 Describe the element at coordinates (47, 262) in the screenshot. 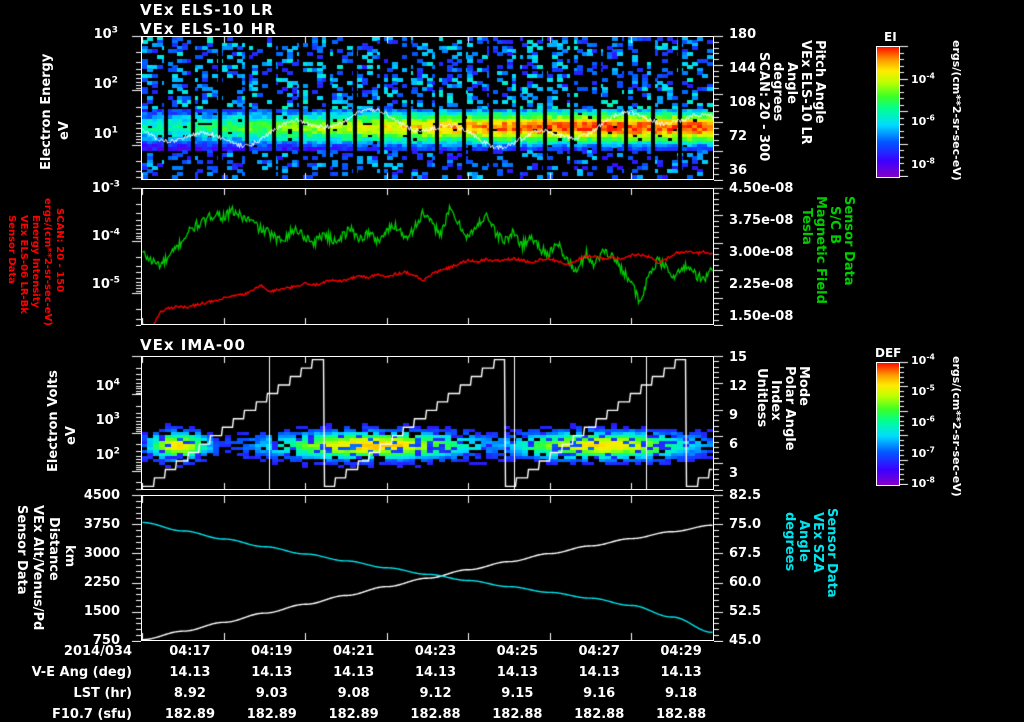

I see `panel2-left-label-unit: ergs/(cm**2-sr-sec-eV)` at that location.